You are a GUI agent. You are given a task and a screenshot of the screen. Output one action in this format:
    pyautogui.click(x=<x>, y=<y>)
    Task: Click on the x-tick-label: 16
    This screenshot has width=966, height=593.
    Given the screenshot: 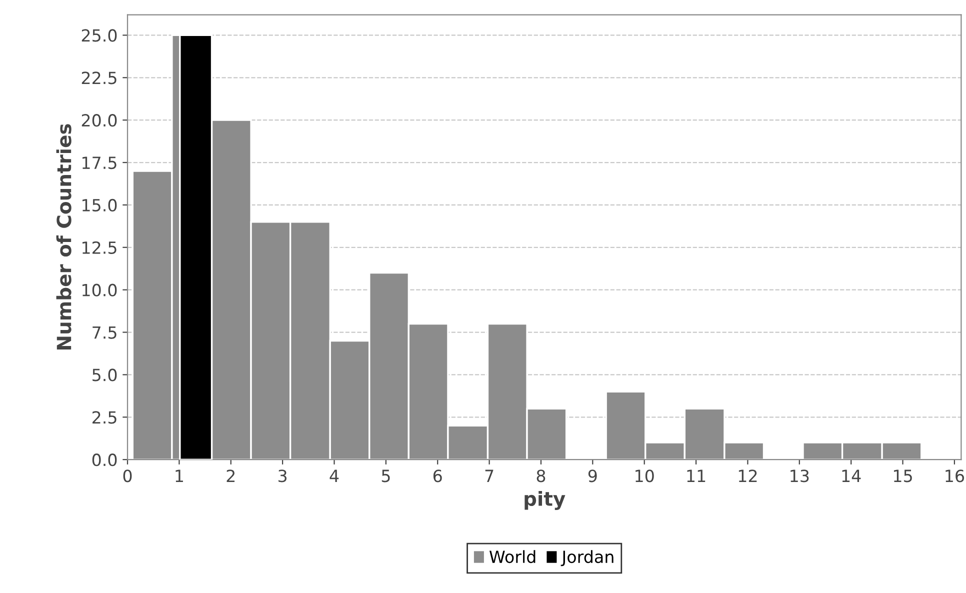 What is the action you would take?
    pyautogui.click(x=955, y=476)
    